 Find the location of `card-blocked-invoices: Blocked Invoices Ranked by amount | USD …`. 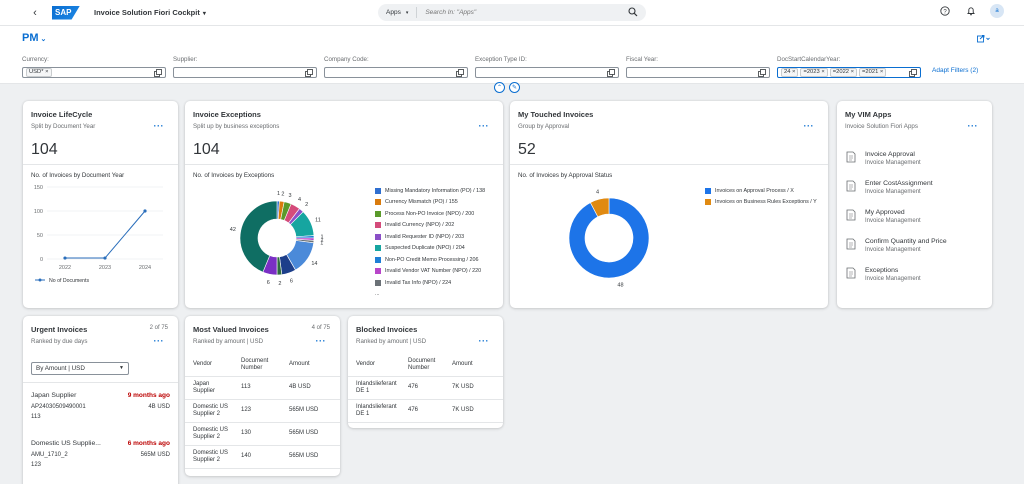

card-blocked-invoices: Blocked Invoices Ranked by amount | USD … is located at coordinates (425, 372).